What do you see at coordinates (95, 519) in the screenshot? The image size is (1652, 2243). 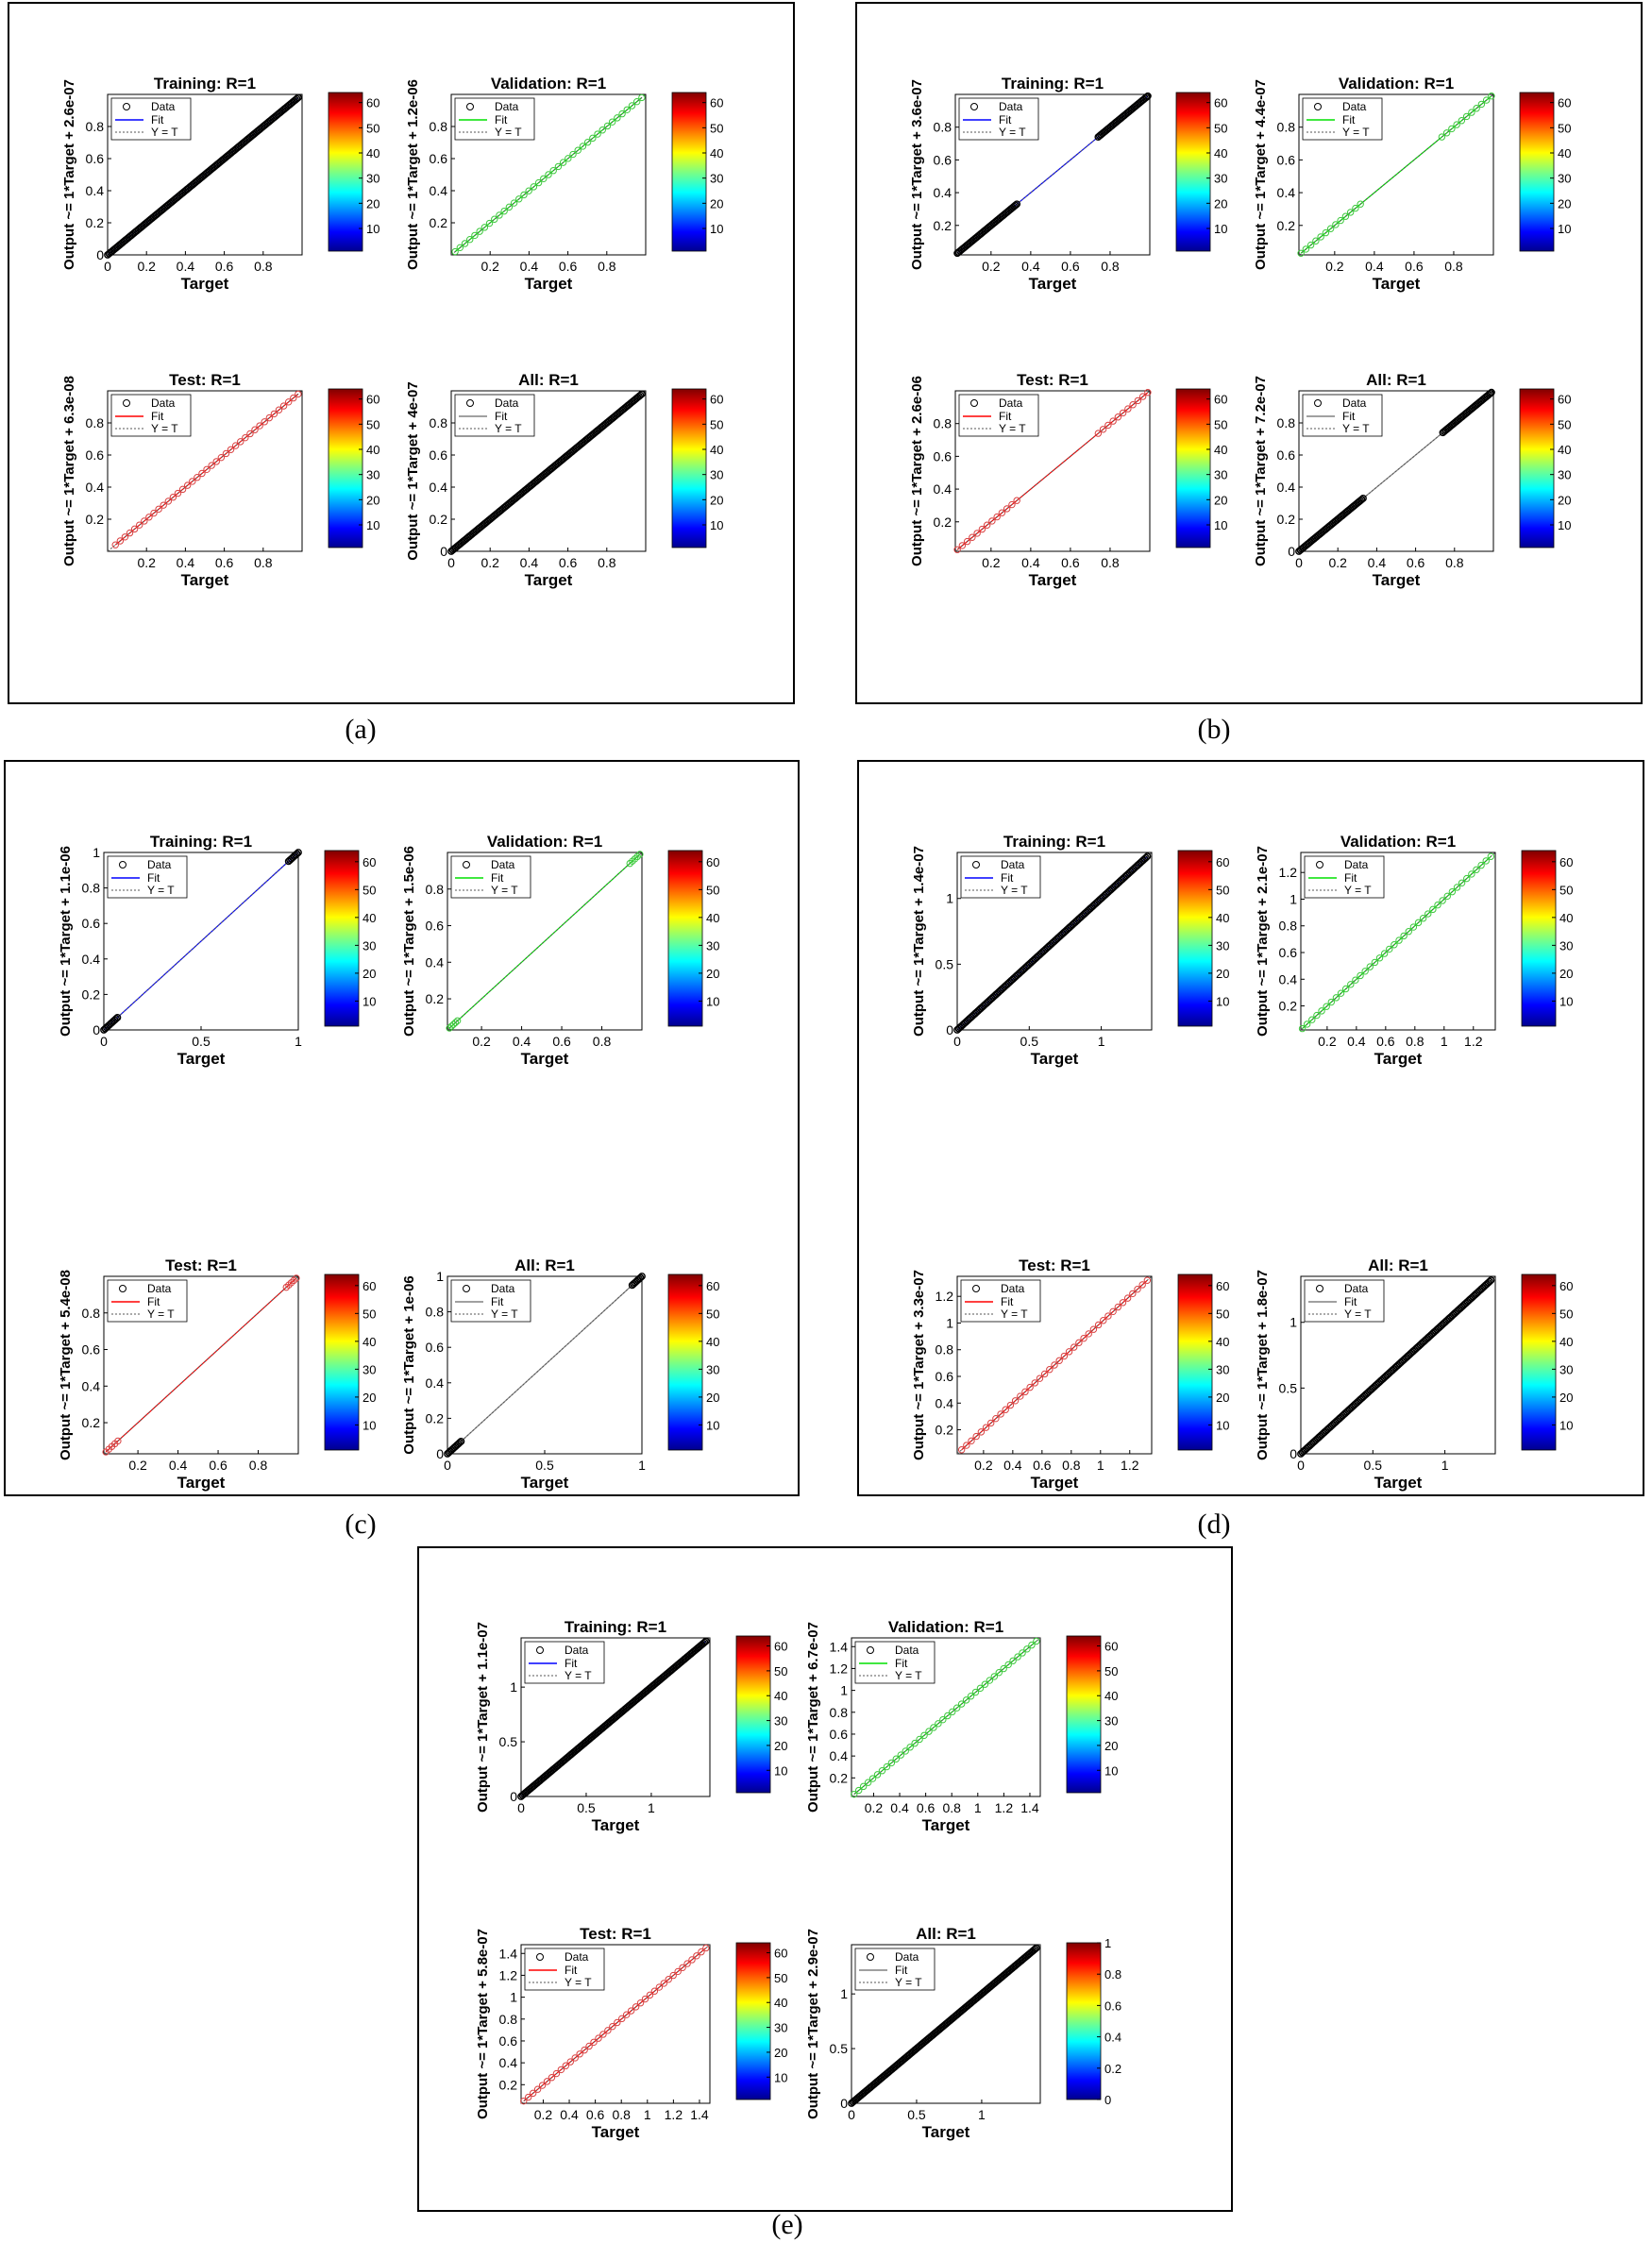 I see `y-tick-label: 0.2` at bounding box center [95, 519].